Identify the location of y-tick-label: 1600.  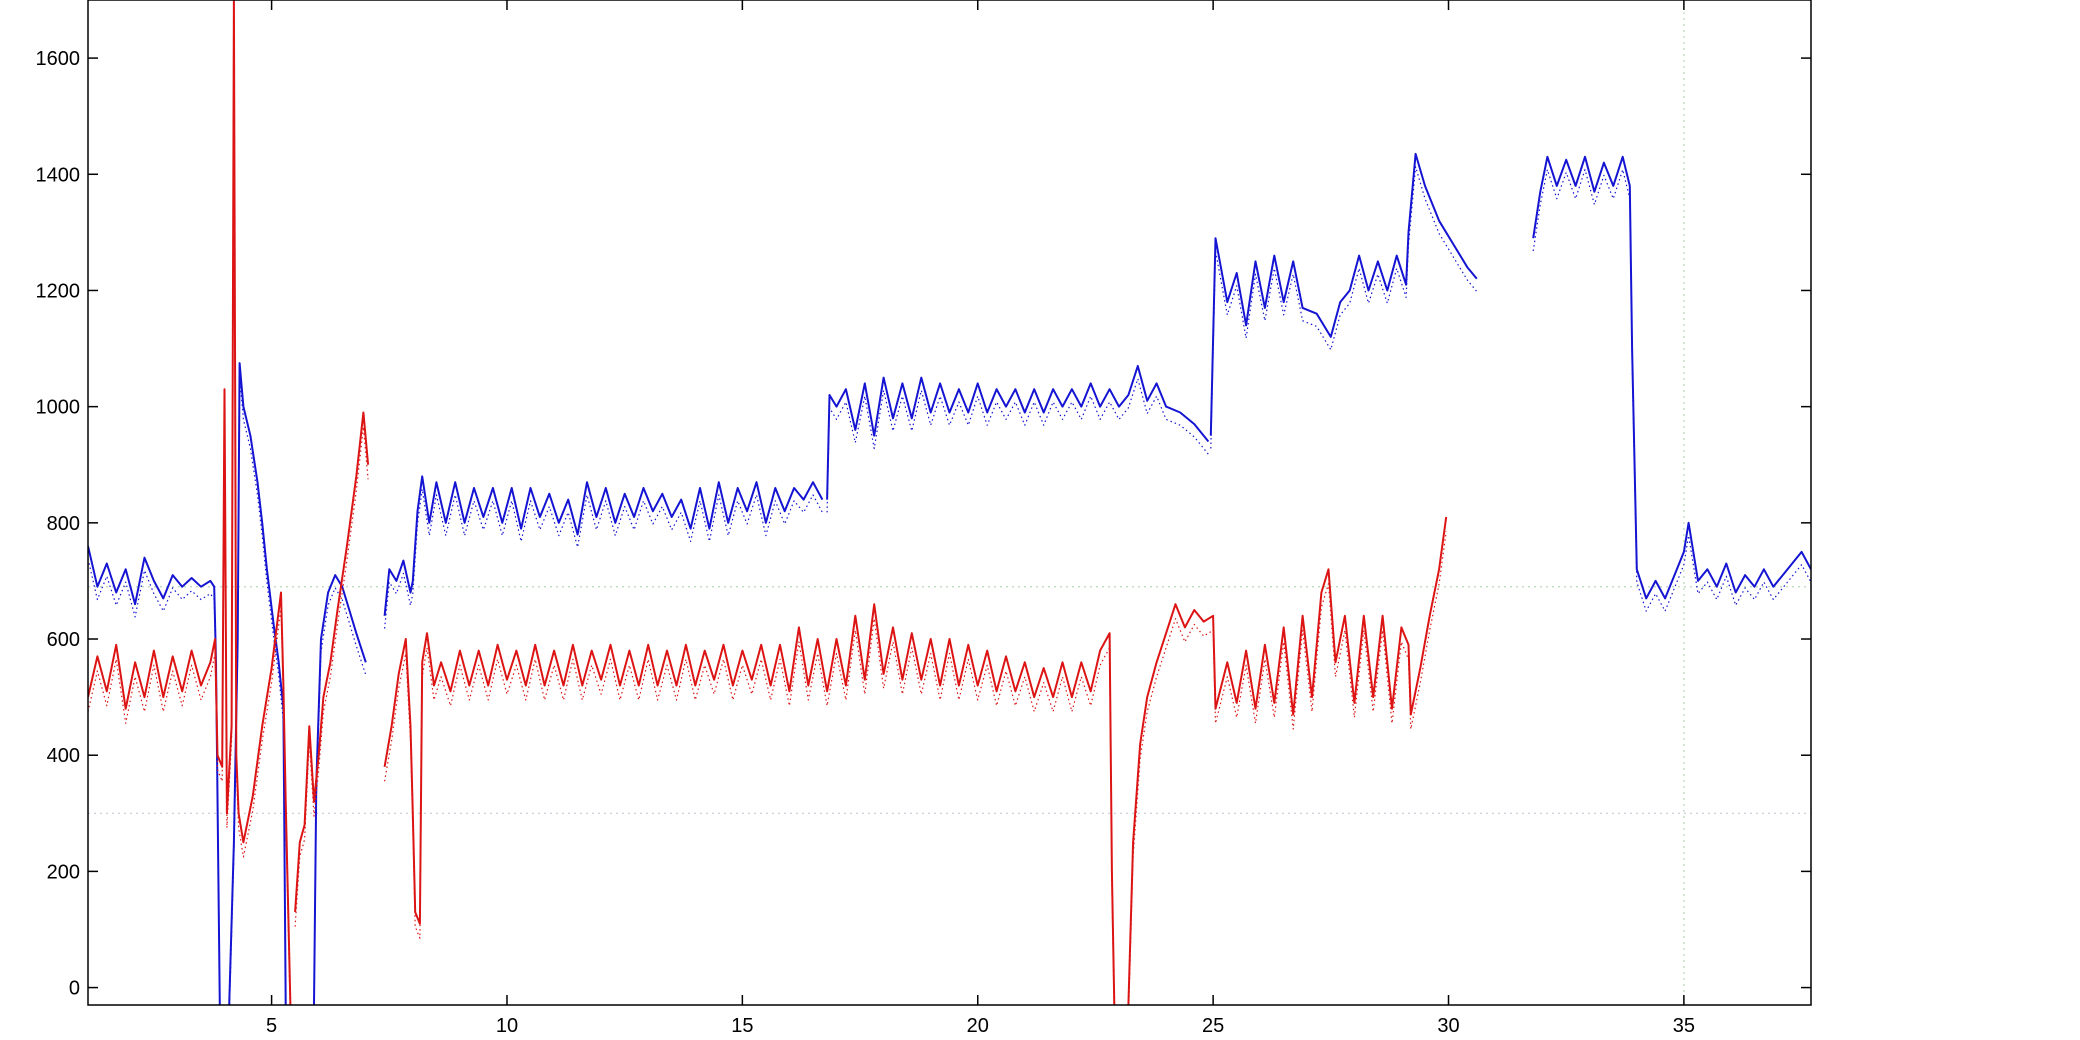
(58, 59).